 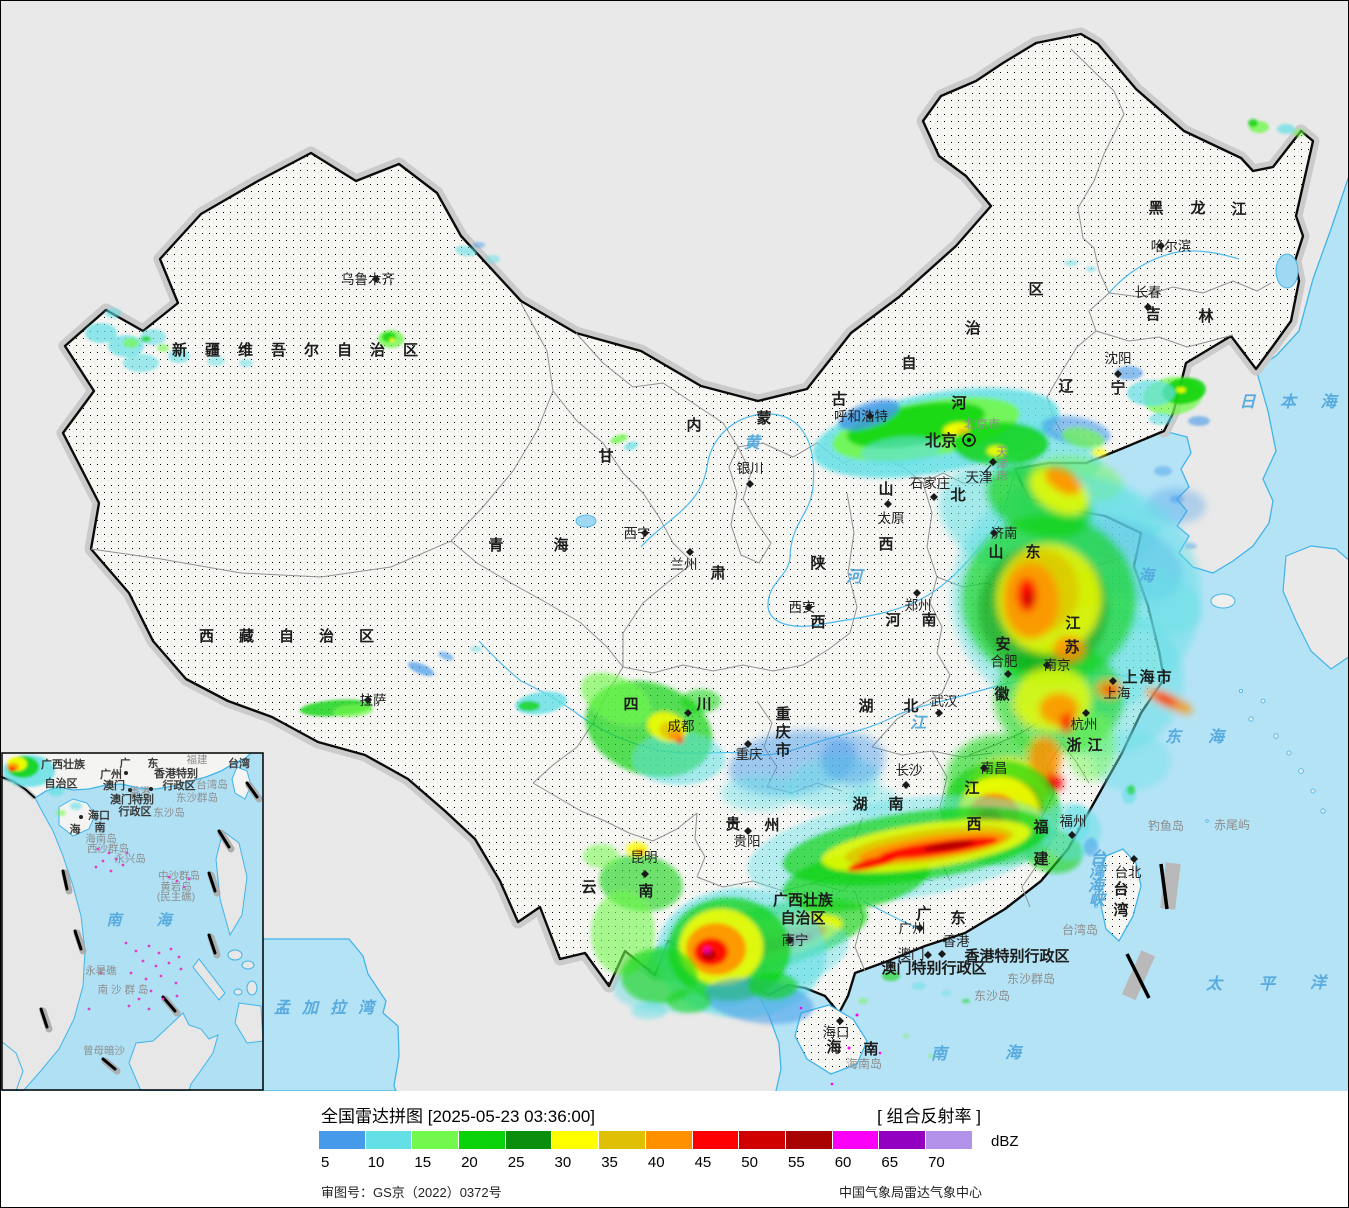 I want to click on inset-label: 自治区, so click(x=61, y=783).